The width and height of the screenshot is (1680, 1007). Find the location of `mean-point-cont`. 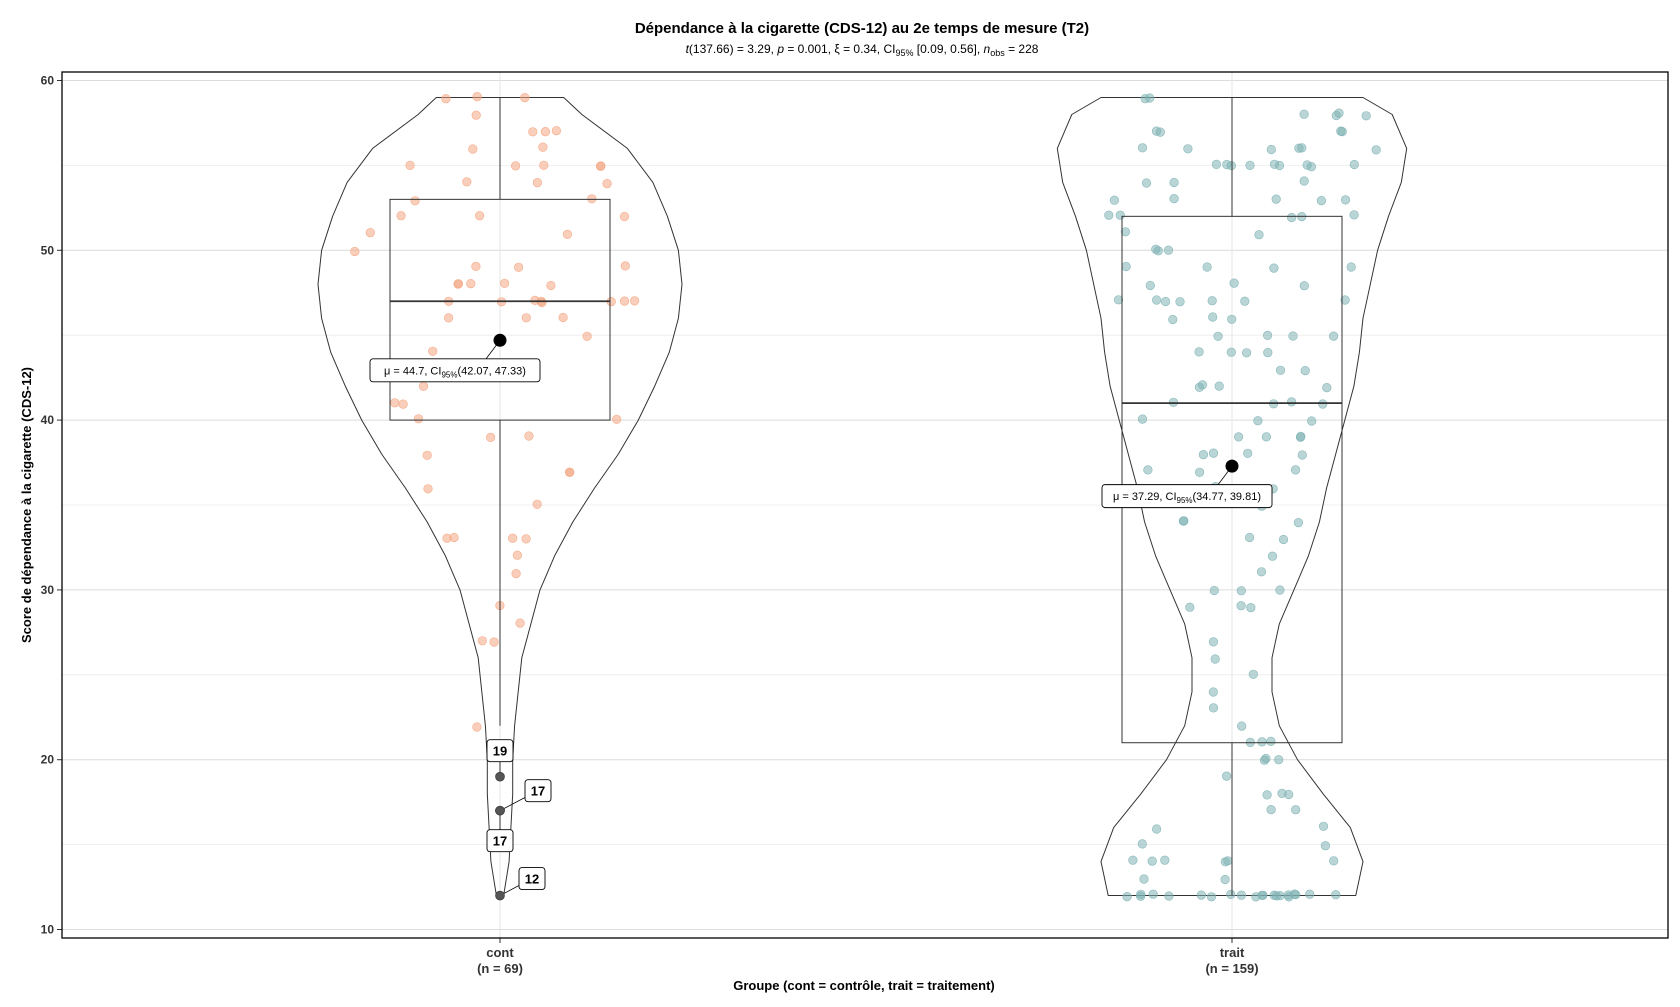

mean-point-cont is located at coordinates (500, 340).